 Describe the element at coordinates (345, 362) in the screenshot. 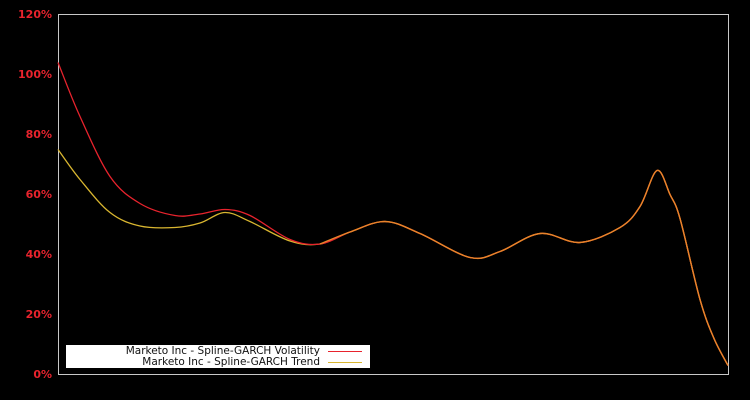

I see `legend-swatch-trend` at that location.